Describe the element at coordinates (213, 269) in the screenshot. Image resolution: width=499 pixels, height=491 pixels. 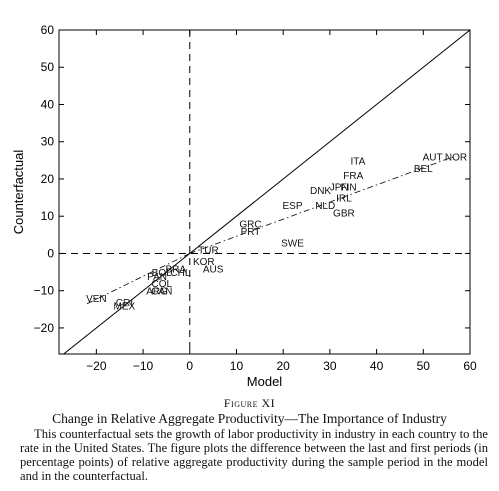
I see `point-label-aus: AUS` at that location.